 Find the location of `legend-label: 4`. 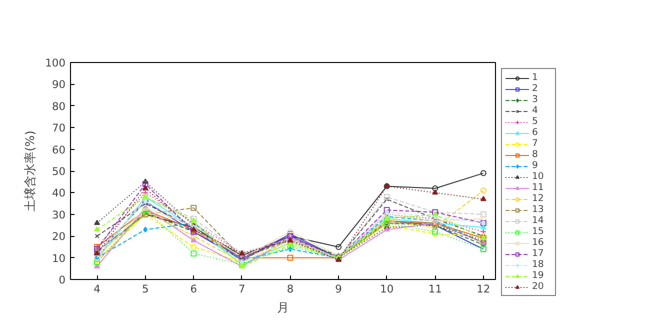

legend-label: 4 is located at coordinates (535, 110).